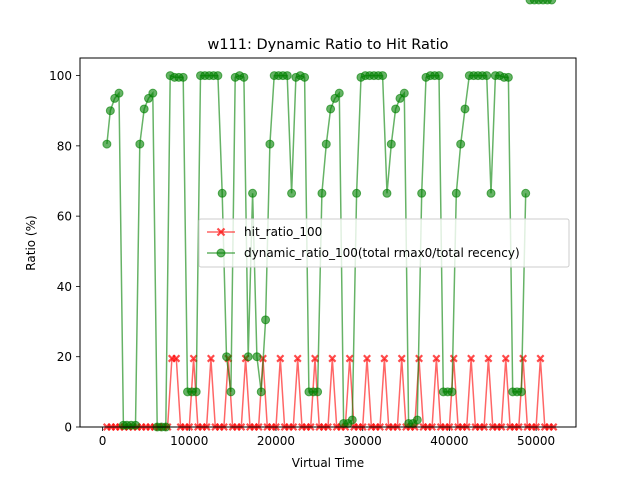 The height and width of the screenshot is (480, 640). What do you see at coordinates (283, 232) in the screenshot?
I see `legend-label-hit-ratio: hit_ratio_100` at bounding box center [283, 232].